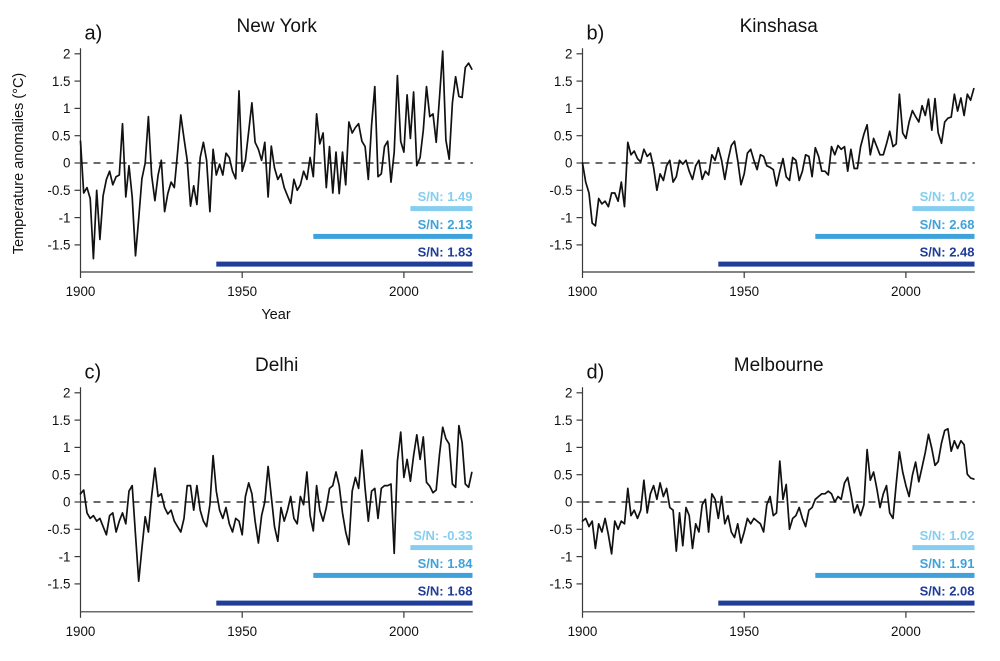 This screenshot has height=661, width=1000. Describe the element at coordinates (596, 33) in the screenshot. I see `svg-text: b)` at that location.